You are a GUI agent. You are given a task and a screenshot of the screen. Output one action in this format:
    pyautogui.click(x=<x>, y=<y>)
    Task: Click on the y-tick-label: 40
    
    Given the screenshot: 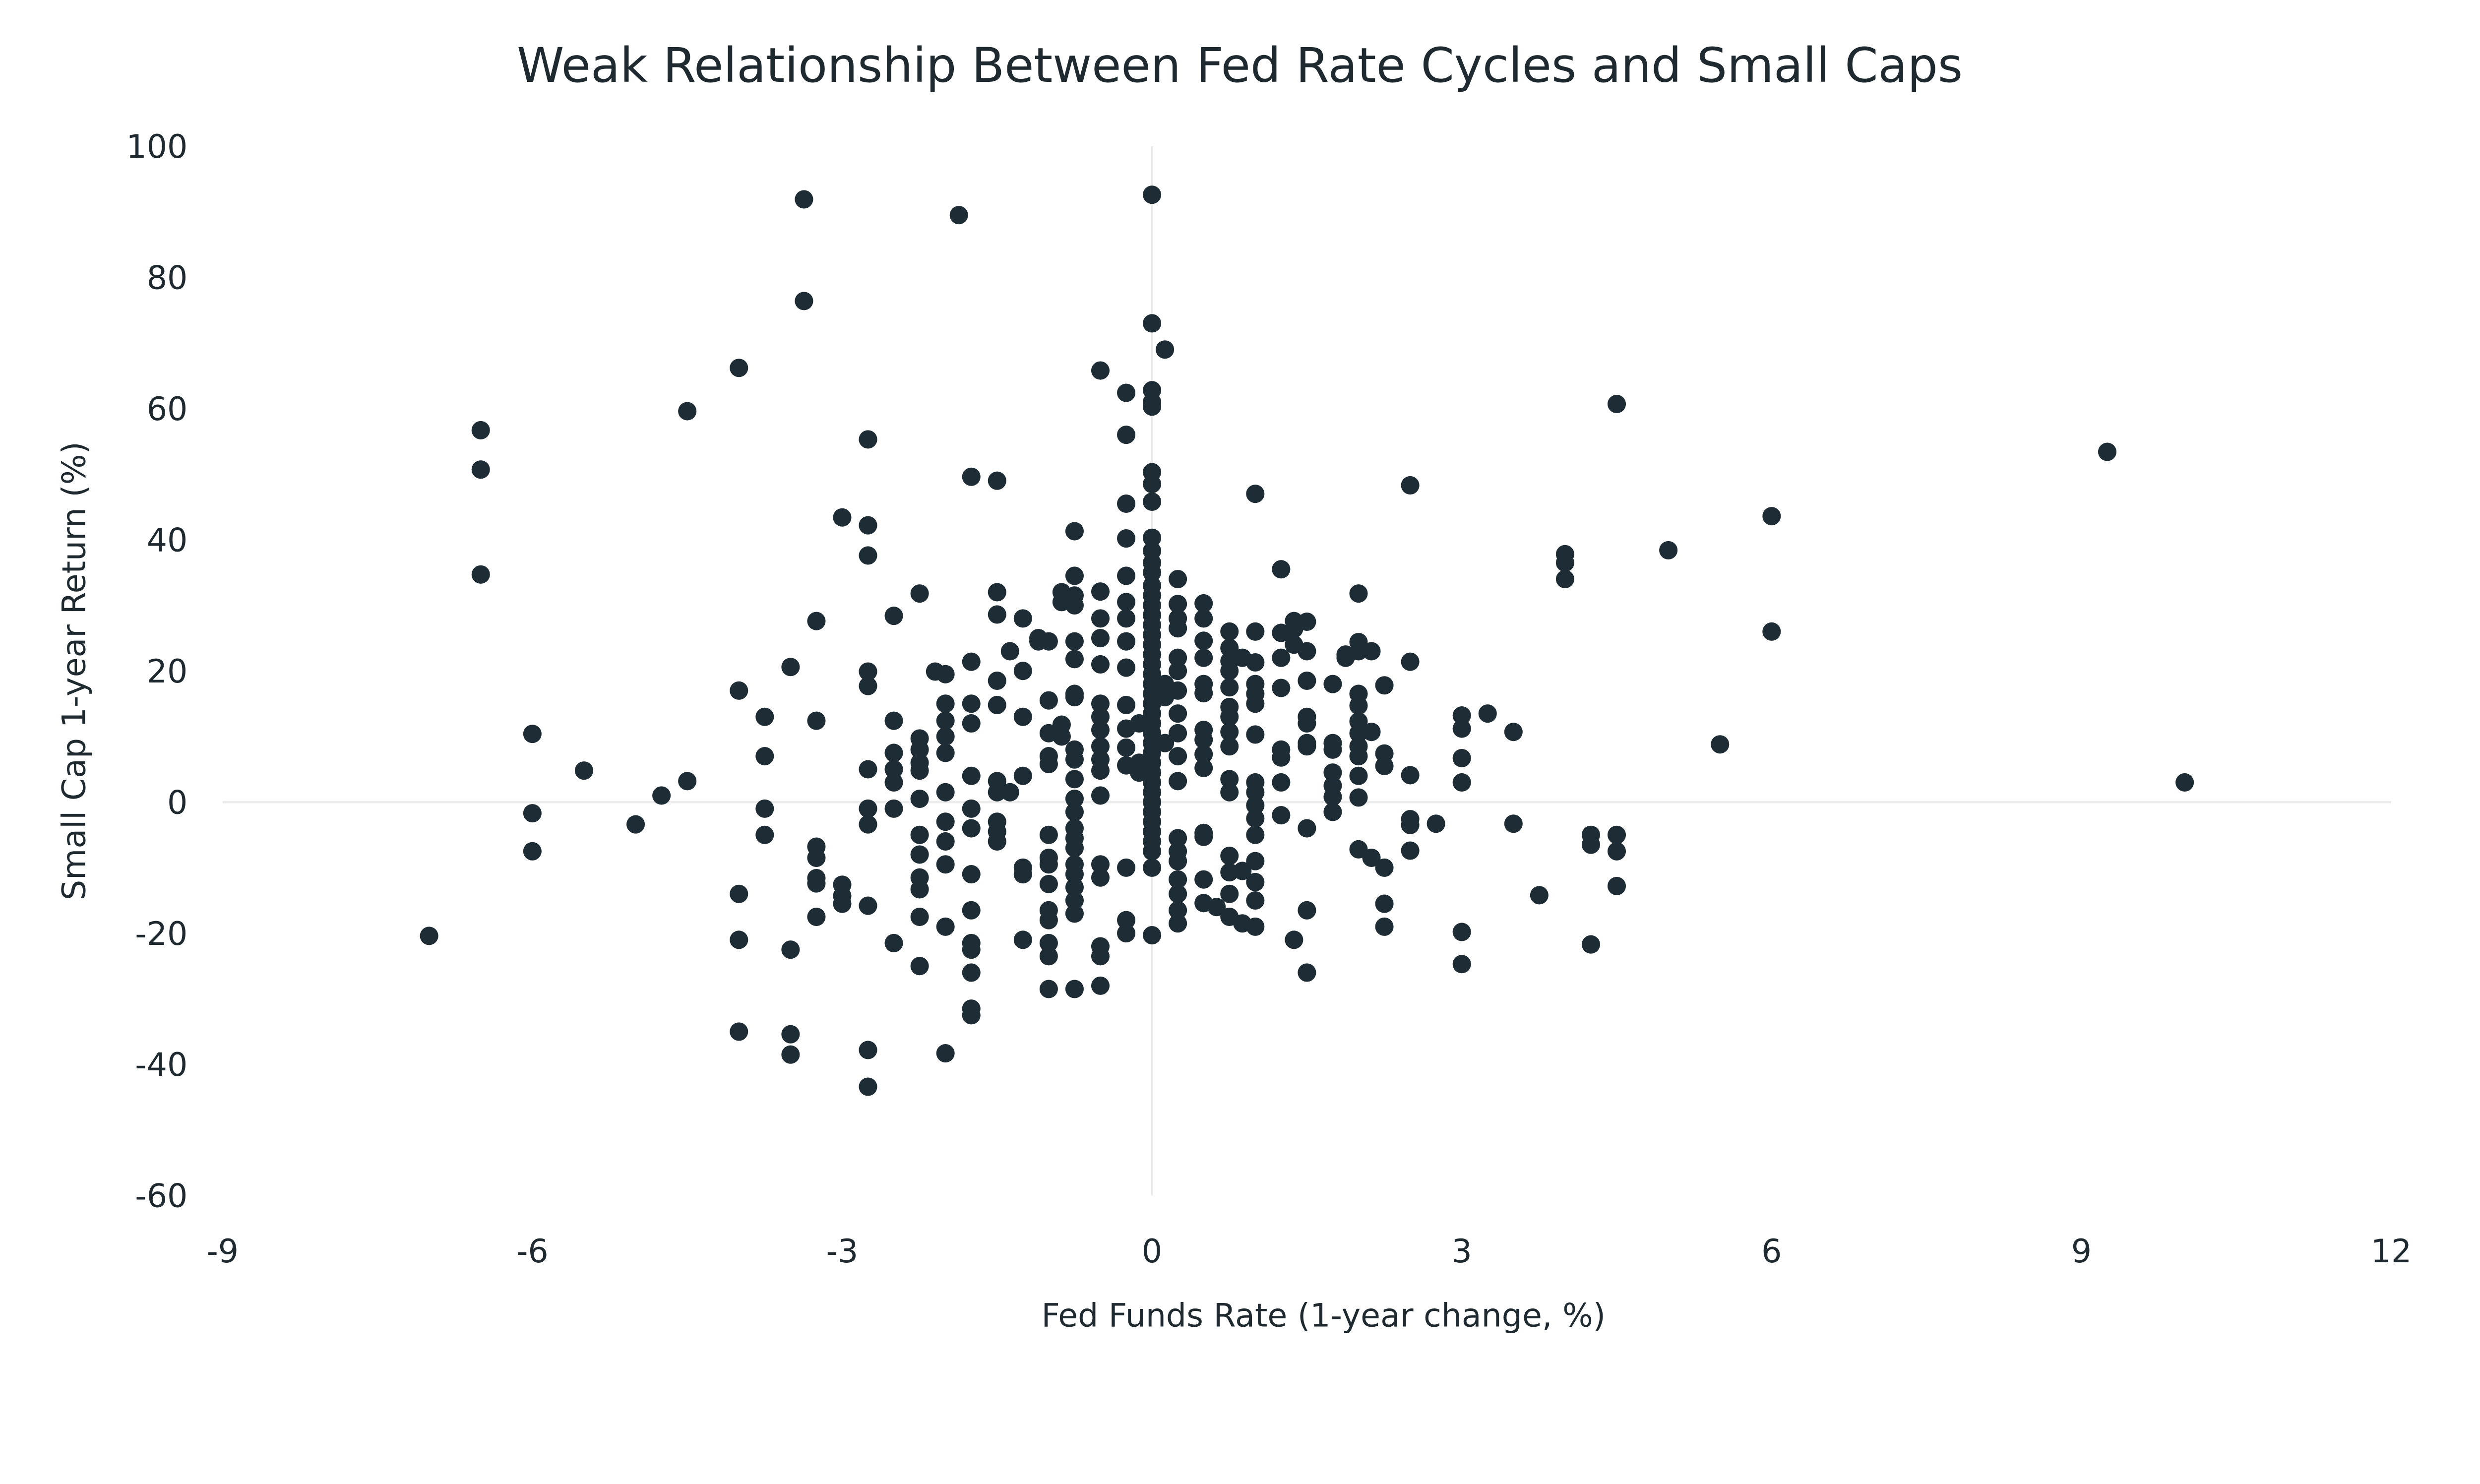 What is the action you would take?
    pyautogui.click(x=167, y=540)
    